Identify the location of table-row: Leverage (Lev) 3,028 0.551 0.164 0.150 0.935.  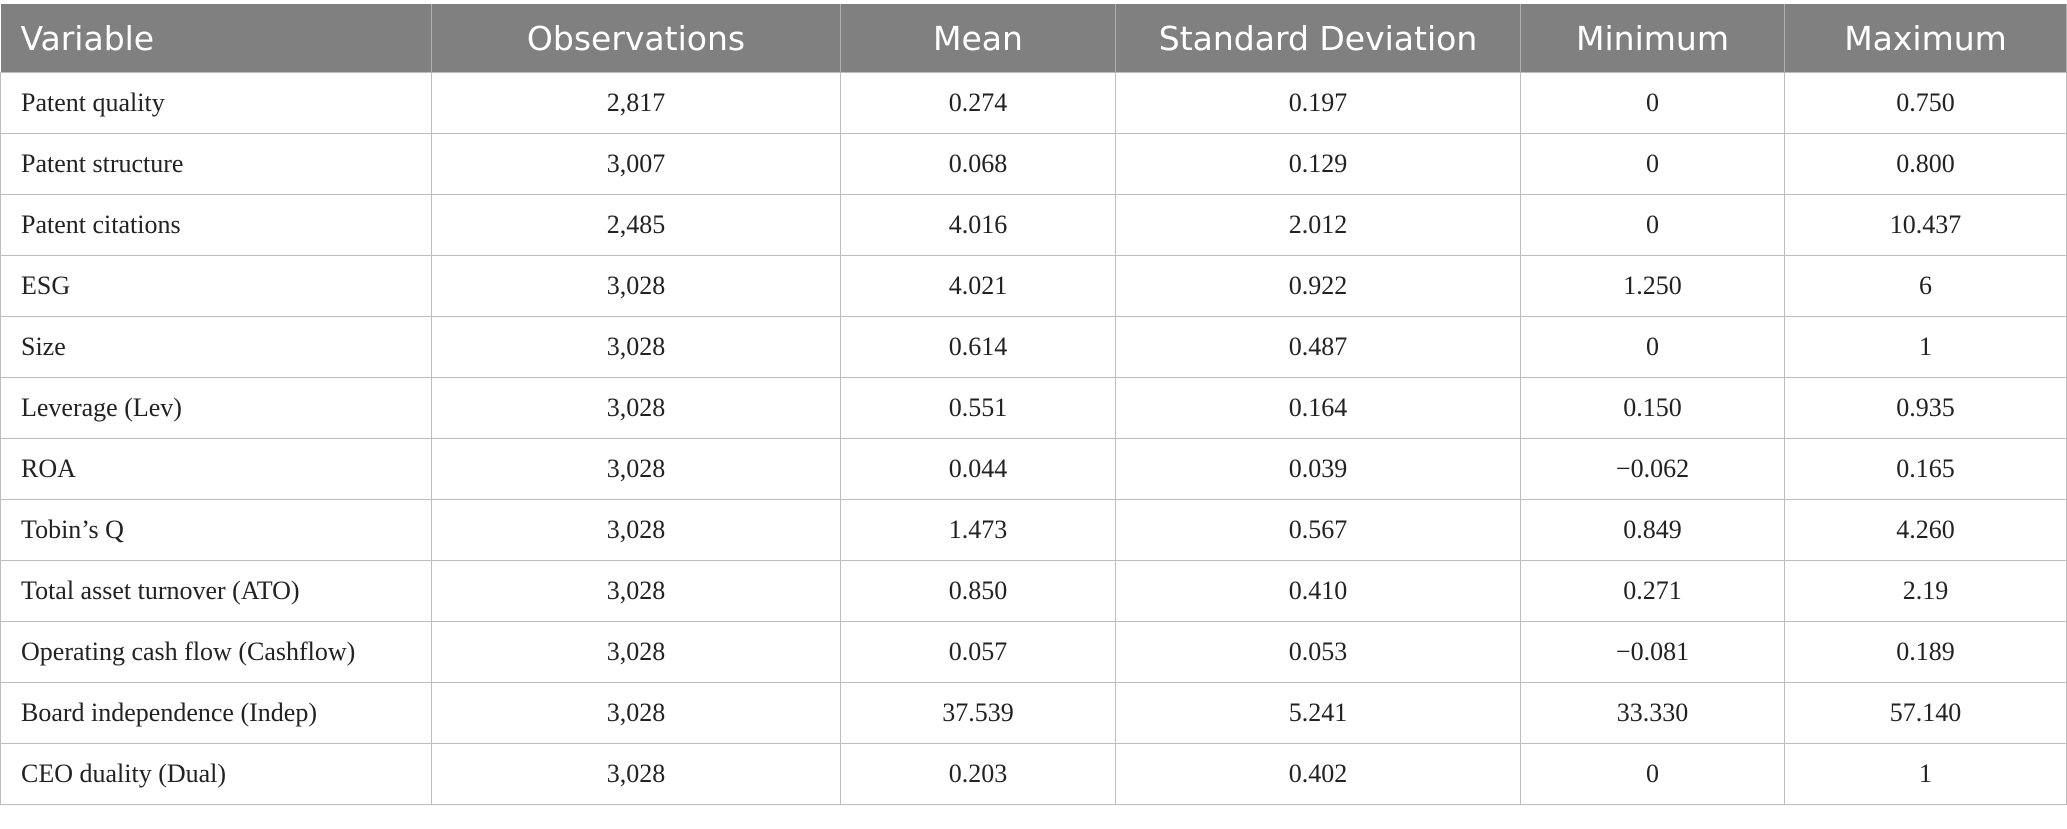
(1033, 408).